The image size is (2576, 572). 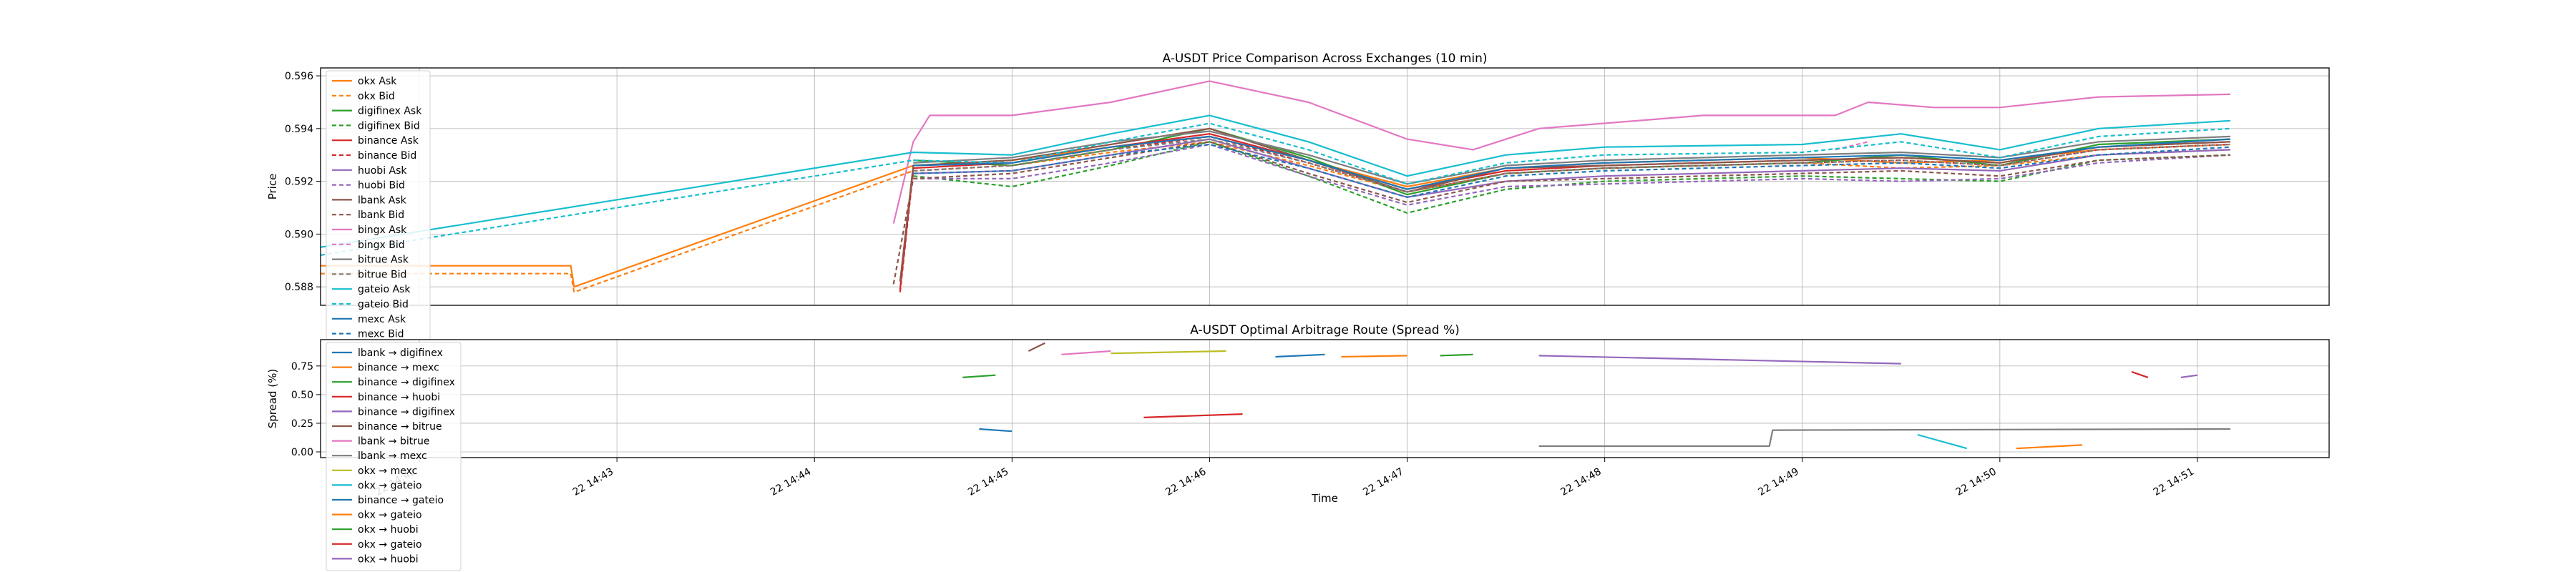 I want to click on spread-y-ticks: 0.00 0.25 0.50 0.75, so click(x=306, y=409).